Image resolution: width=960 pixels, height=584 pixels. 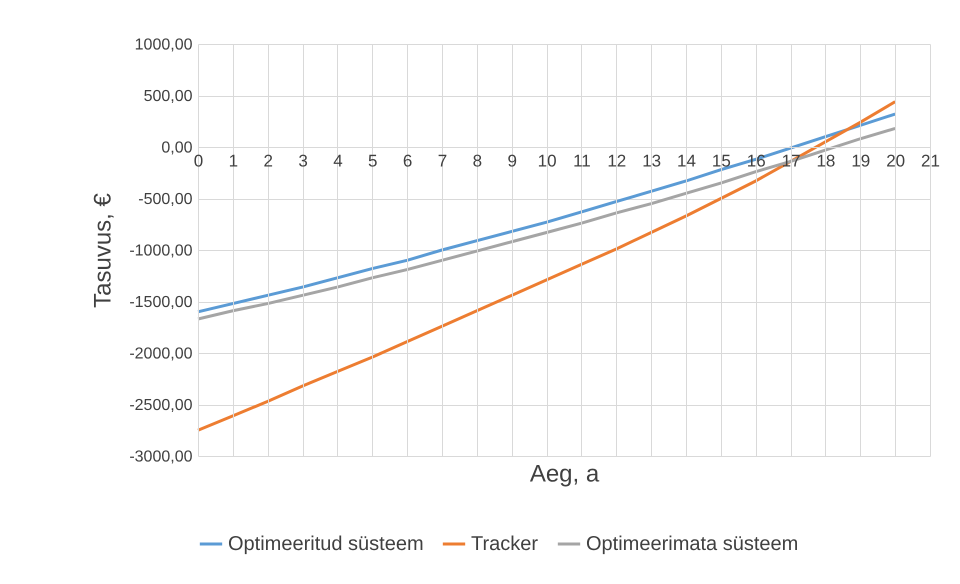 What do you see at coordinates (268, 161) in the screenshot?
I see `x-tick-label: 2` at bounding box center [268, 161].